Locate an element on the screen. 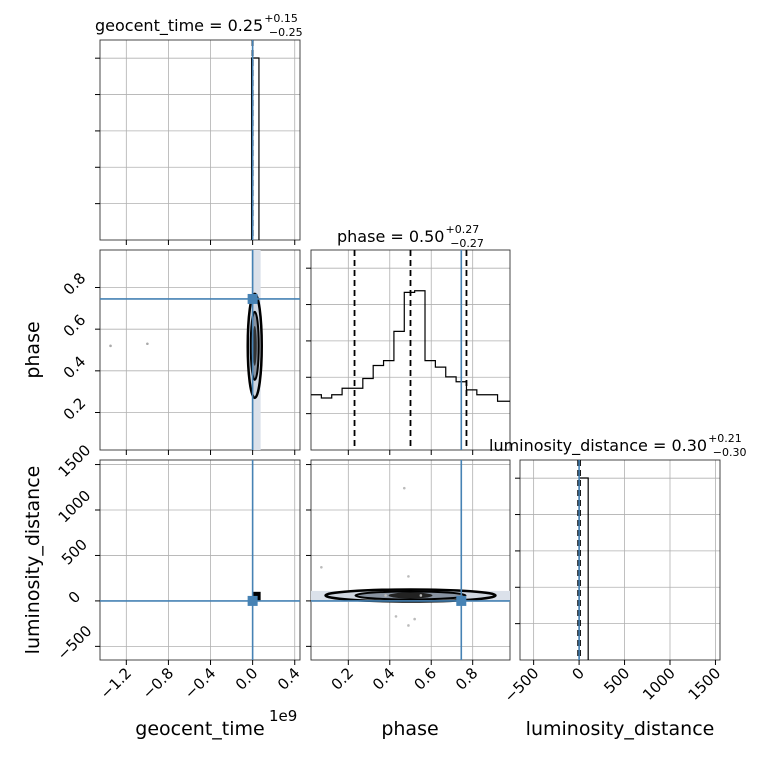 This screenshot has height=760, width=760. histogram-luminosity_distance is located at coordinates (583, 560).